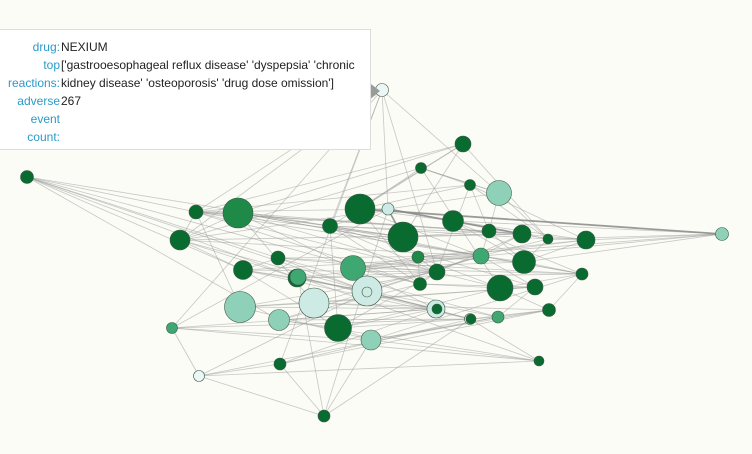  I want to click on tooltip-pointer-icon, so click(375, 91).